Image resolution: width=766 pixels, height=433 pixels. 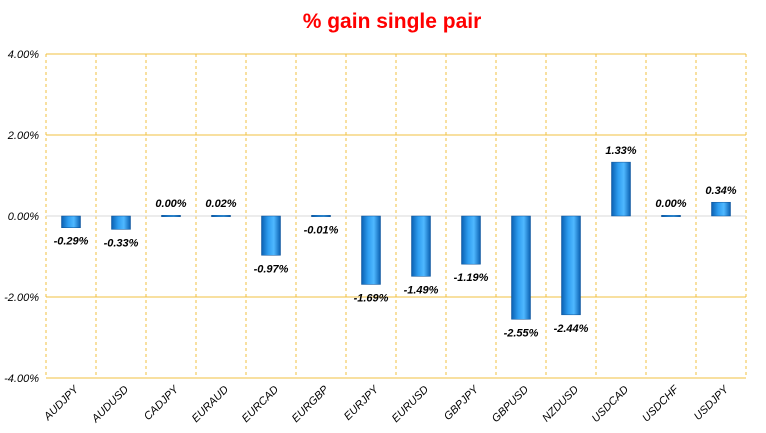 I want to click on x-tick-label: USDCHF, so click(x=661, y=404).